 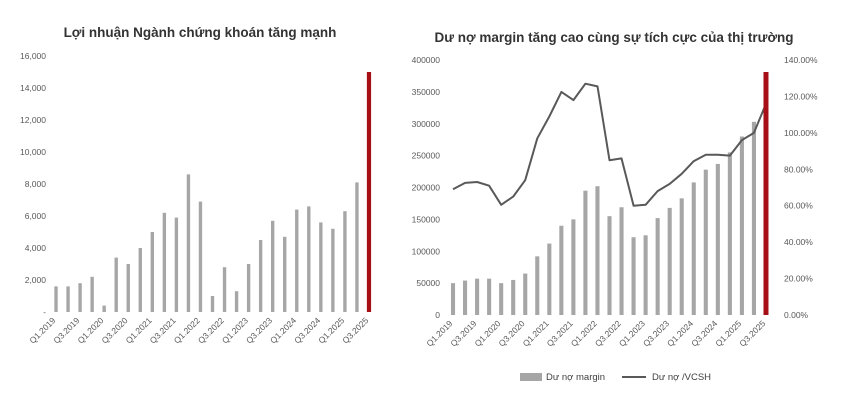 I want to click on ratio-y2-tick-label: 100.00%, so click(x=801, y=133).